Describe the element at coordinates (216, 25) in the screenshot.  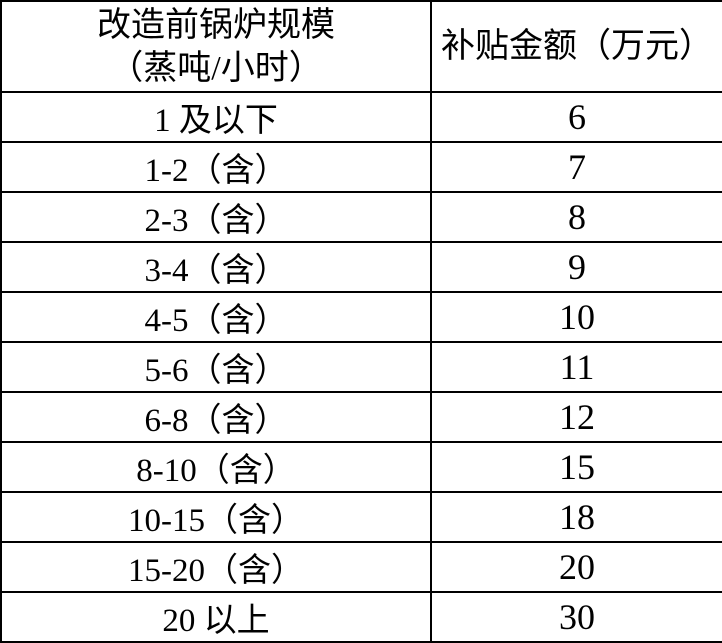
I see `header-scale-line1: 改造前锅炉规模` at that location.